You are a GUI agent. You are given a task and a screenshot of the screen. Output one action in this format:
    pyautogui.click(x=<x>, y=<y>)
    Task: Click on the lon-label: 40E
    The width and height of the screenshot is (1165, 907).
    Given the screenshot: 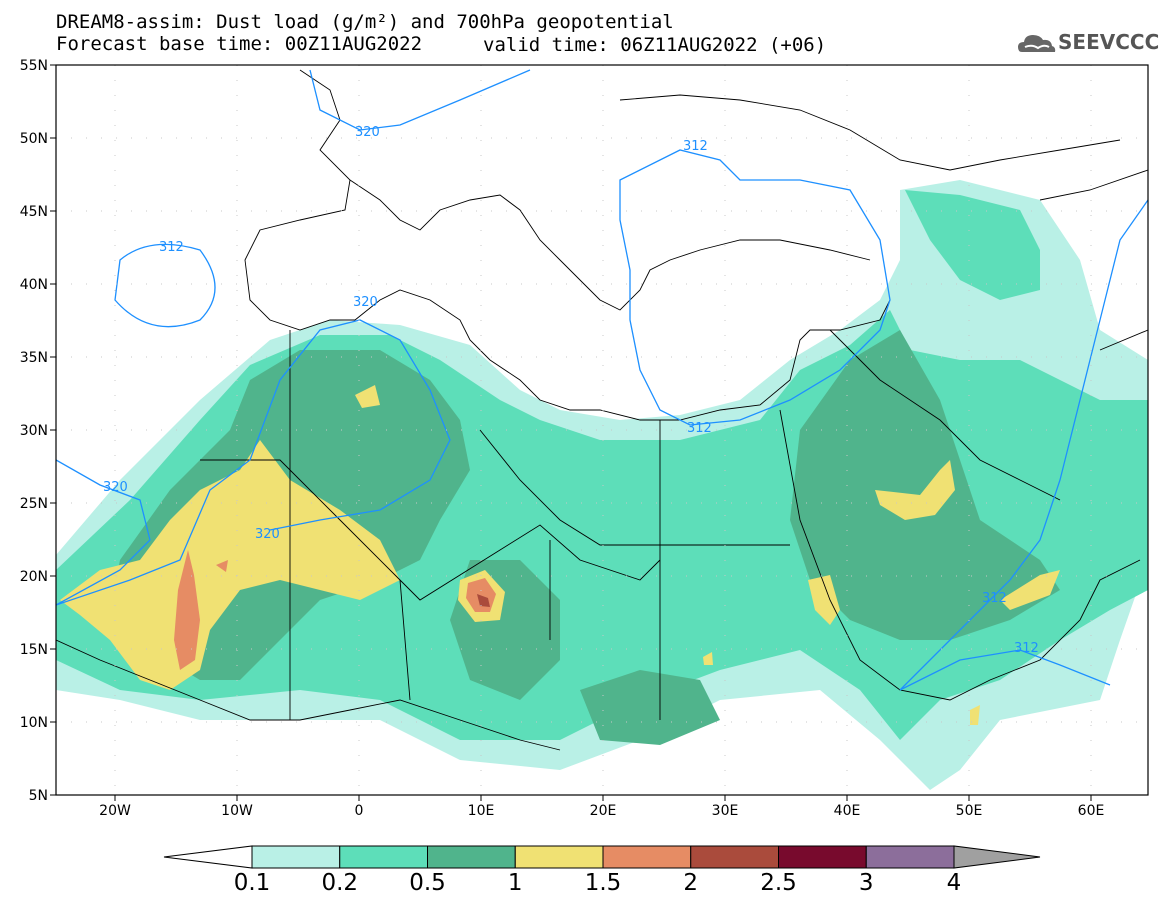 What is the action you would take?
    pyautogui.click(x=847, y=811)
    